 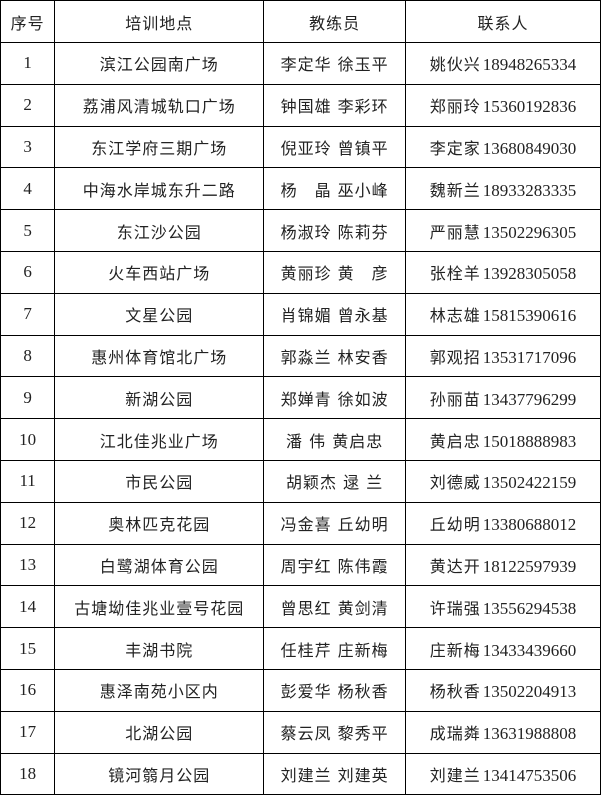 I want to click on contact-phone: 13531717096, so click(x=529, y=357).